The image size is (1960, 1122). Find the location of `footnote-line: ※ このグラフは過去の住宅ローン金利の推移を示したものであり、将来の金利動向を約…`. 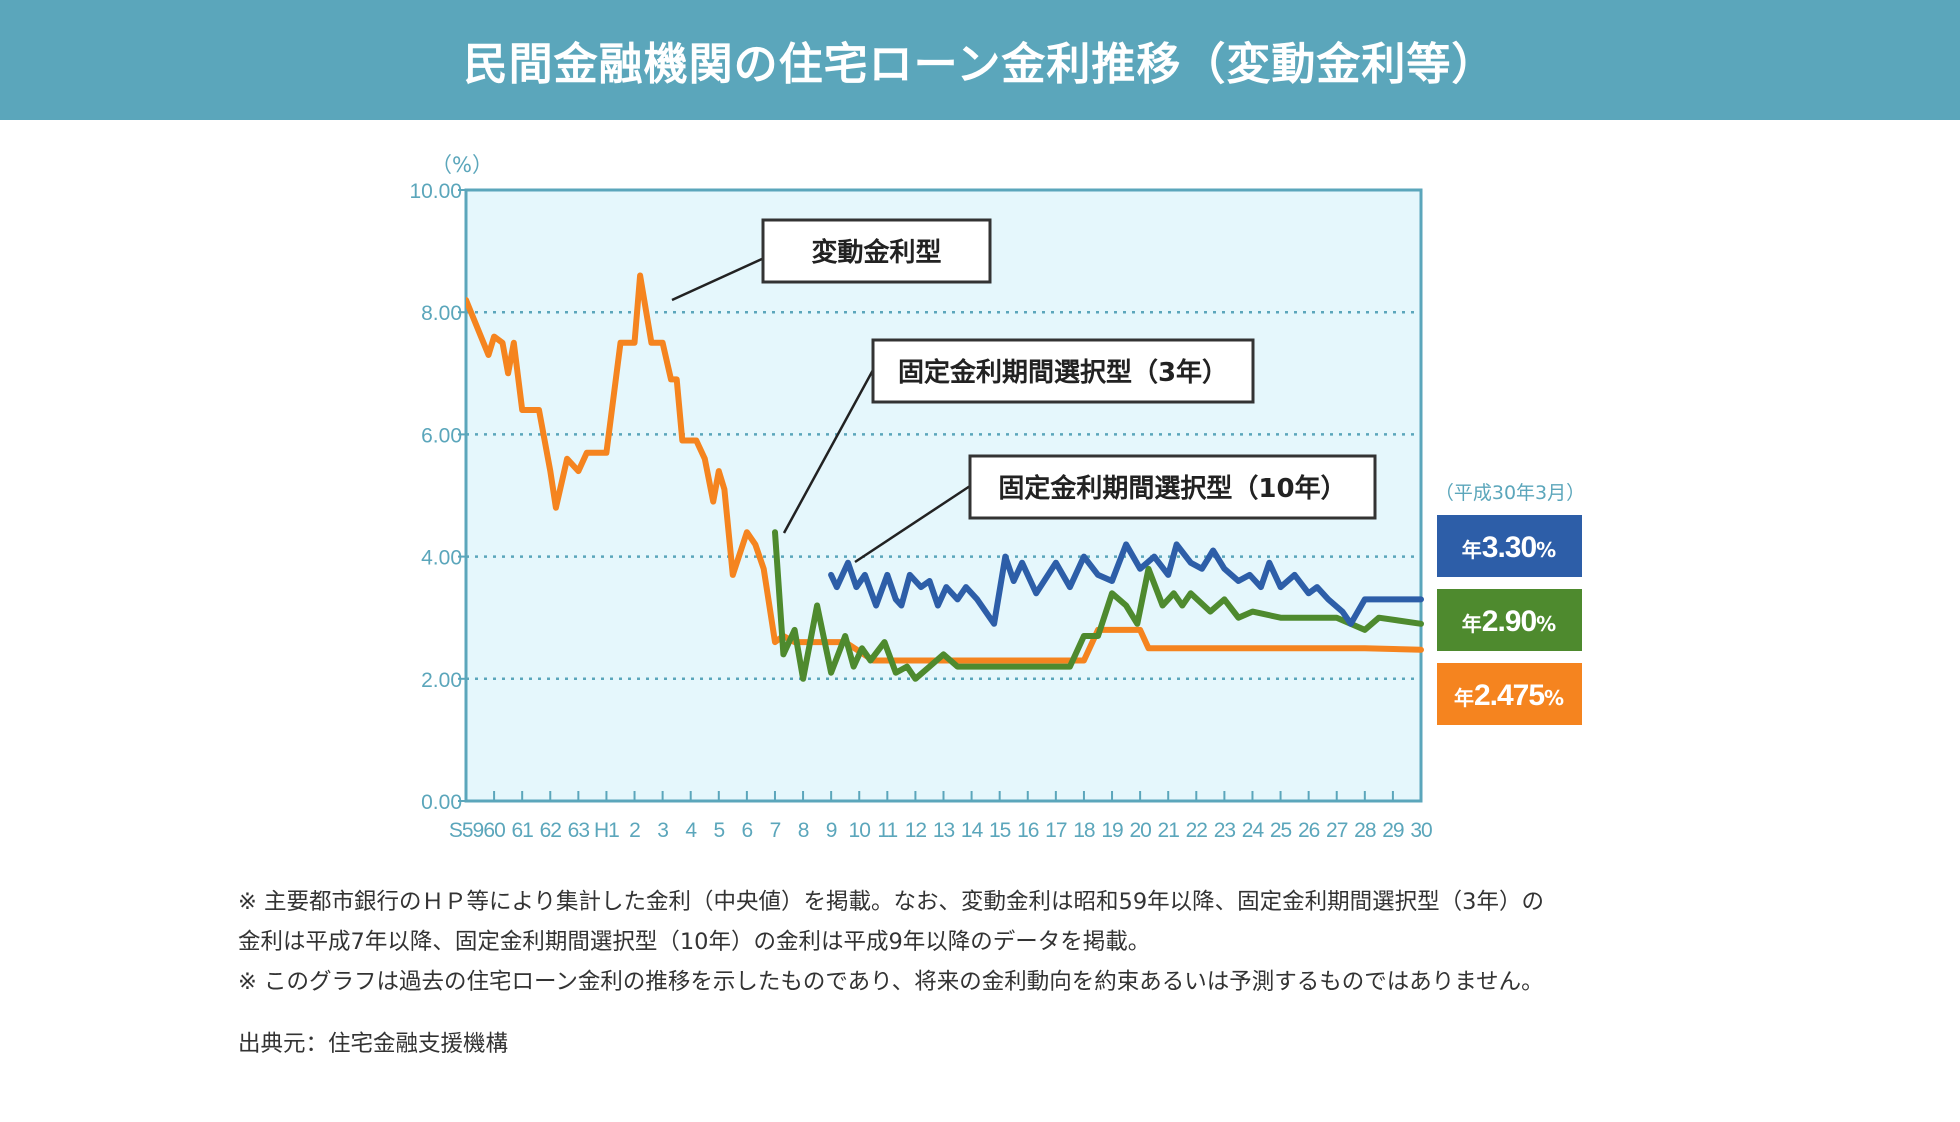

footnote-line: ※ このグラフは過去の住宅ローン金利の推移を示したものであり、将来の金利動向を約… is located at coordinates (891, 982).